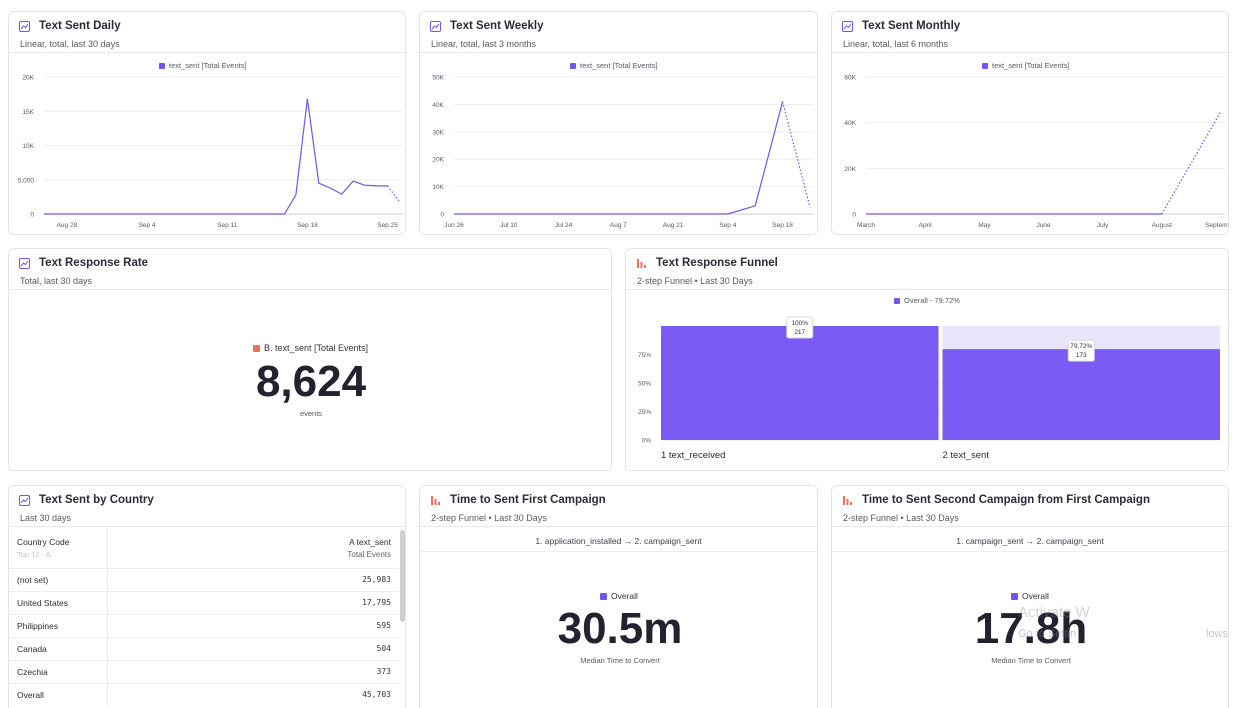 This screenshot has width=1252, height=708. I want to click on column-header-country: Country Code Top 12 - A, so click(58, 548).